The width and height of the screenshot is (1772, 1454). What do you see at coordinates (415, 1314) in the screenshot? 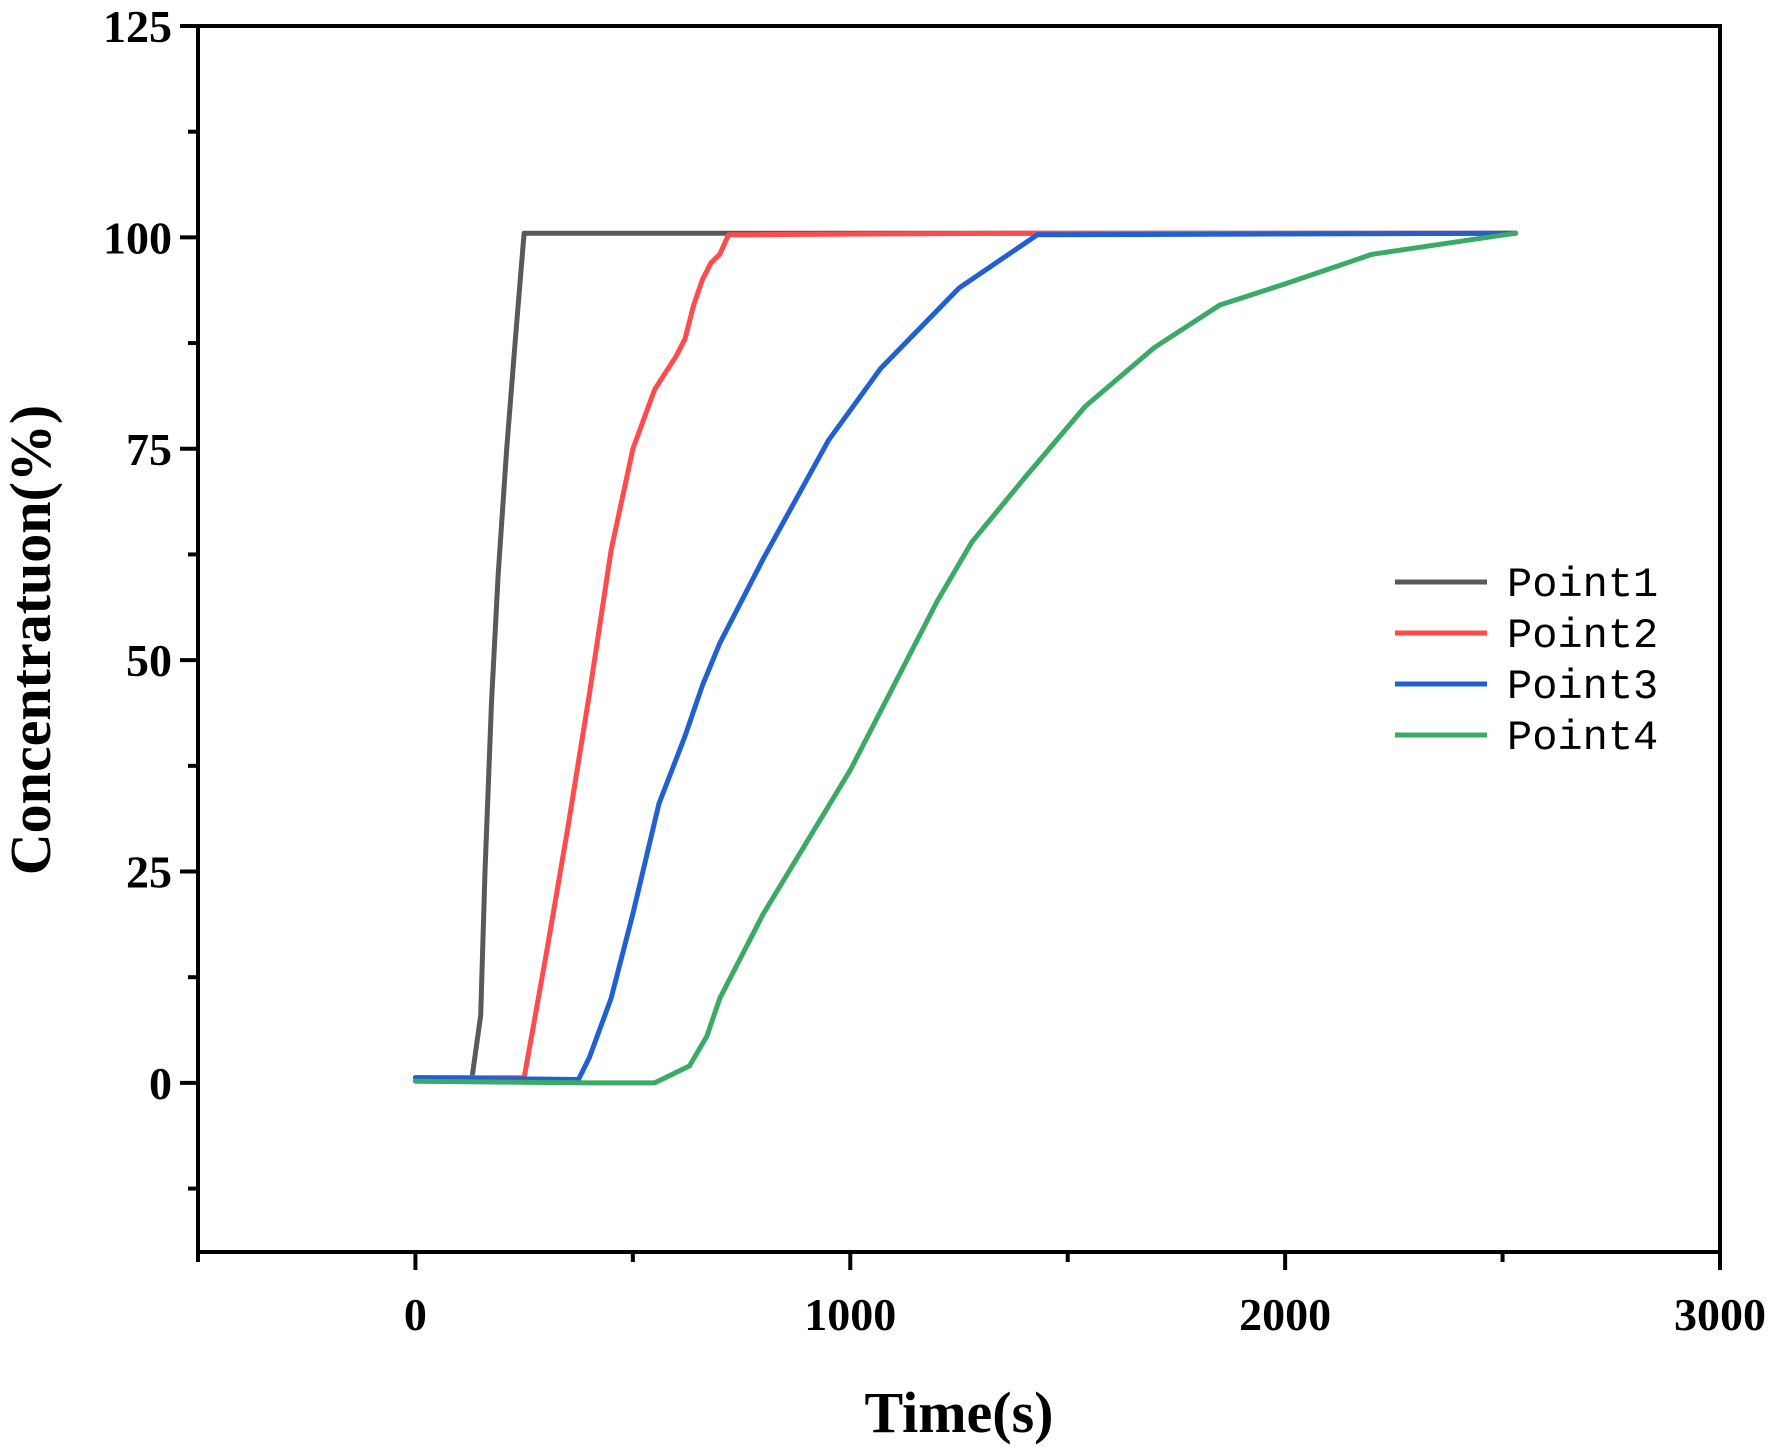
I see `x-tick-label: 0` at bounding box center [415, 1314].